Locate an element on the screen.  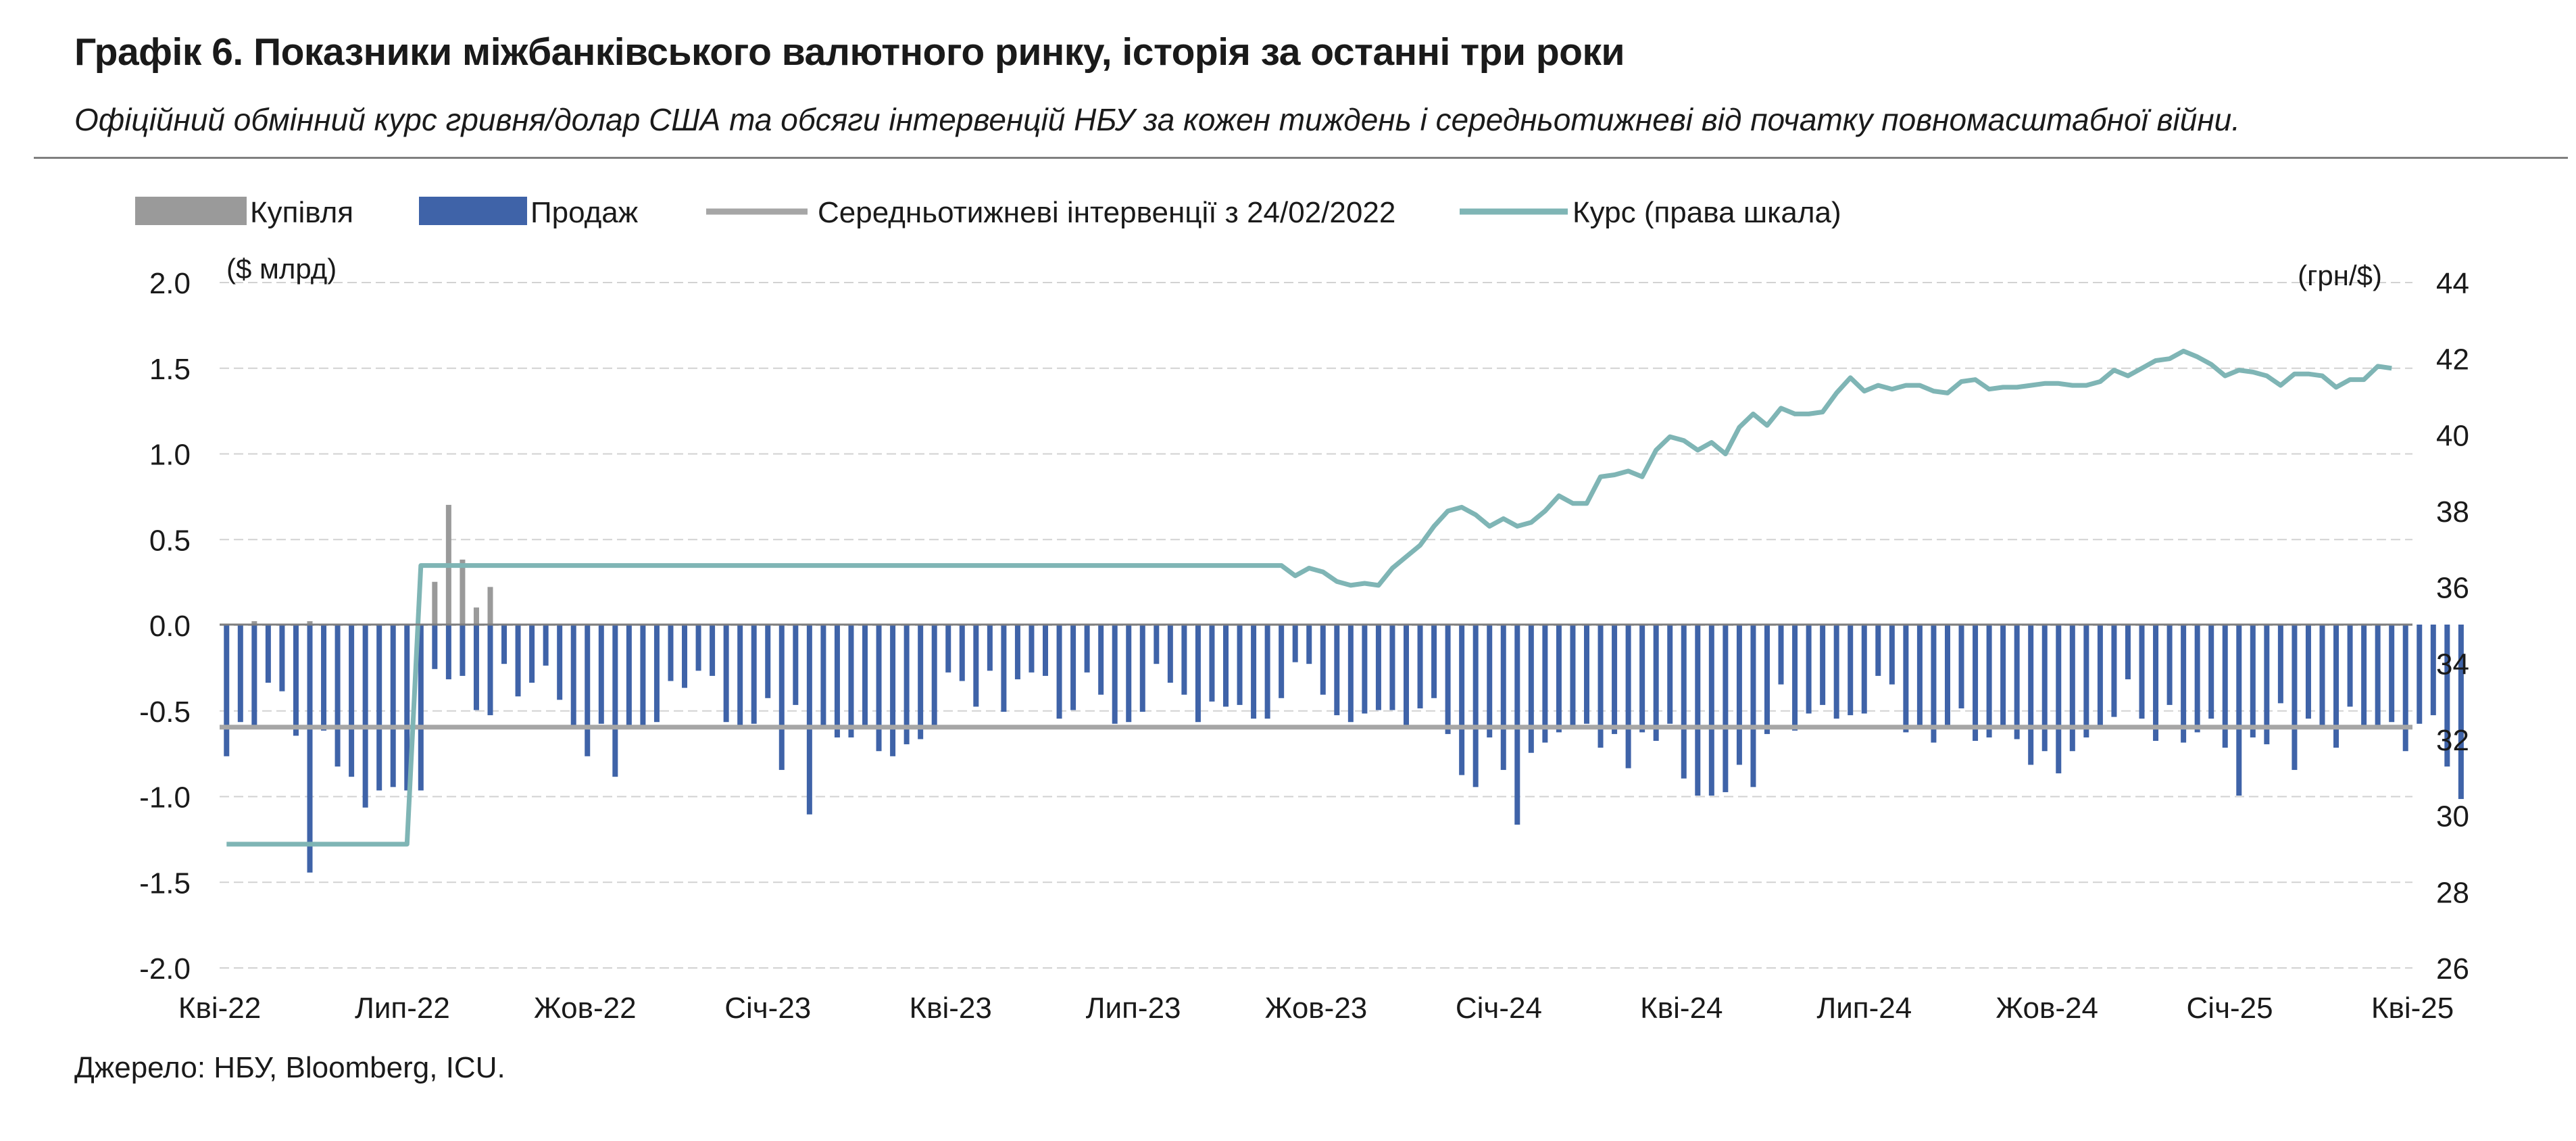
header-divider is located at coordinates (1301, 158).